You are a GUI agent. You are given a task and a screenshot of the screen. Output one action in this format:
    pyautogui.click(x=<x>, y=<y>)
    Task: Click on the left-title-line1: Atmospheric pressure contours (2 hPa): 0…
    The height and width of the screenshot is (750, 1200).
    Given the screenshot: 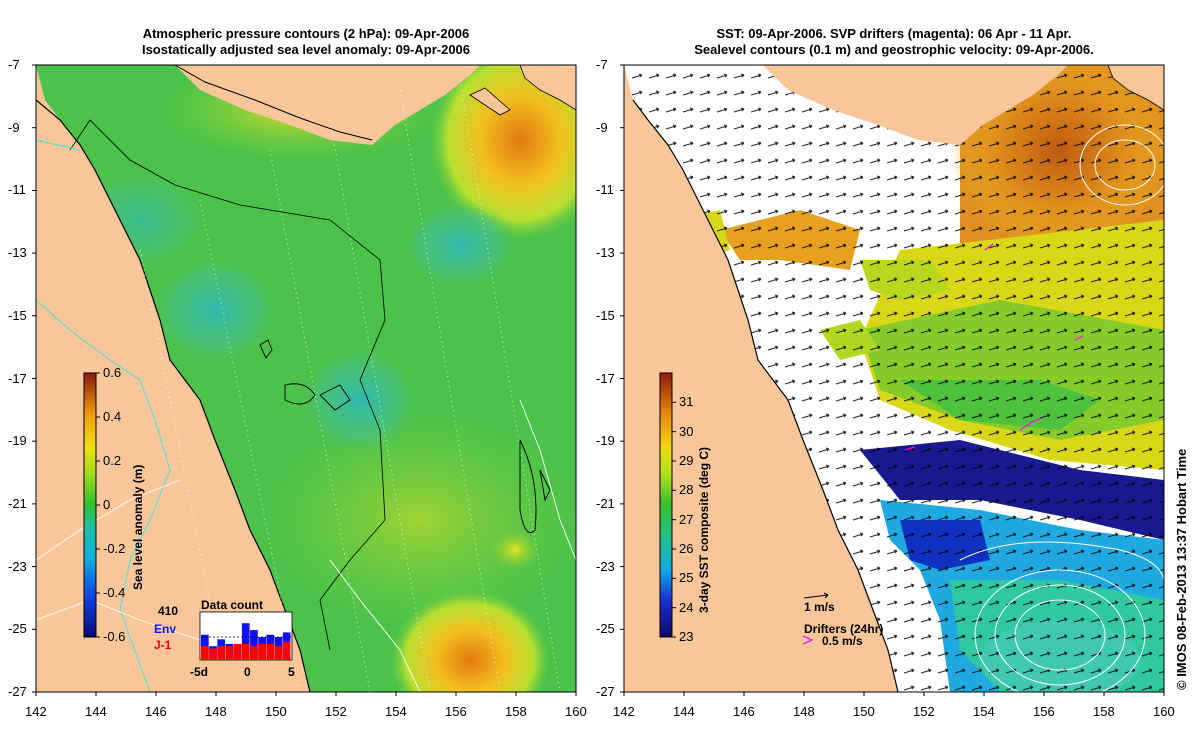 What is the action you would take?
    pyautogui.click(x=306, y=33)
    